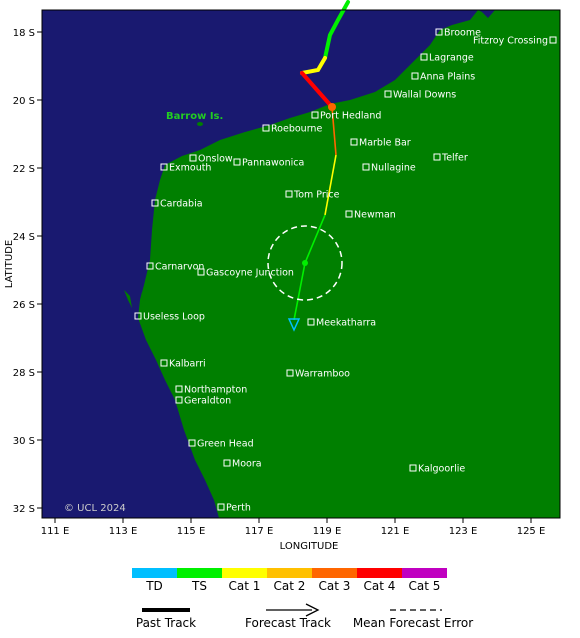  What do you see at coordinates (305, 263) in the screenshot?
I see `forecast-point` at bounding box center [305, 263].